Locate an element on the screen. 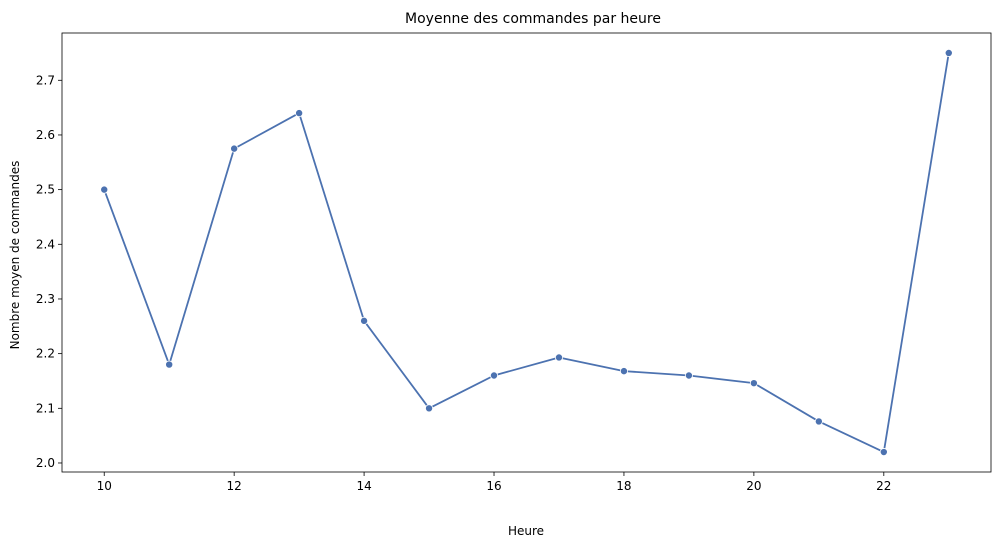 This screenshot has width=1001, height=547. x-tick-label: 16 is located at coordinates (493, 486).